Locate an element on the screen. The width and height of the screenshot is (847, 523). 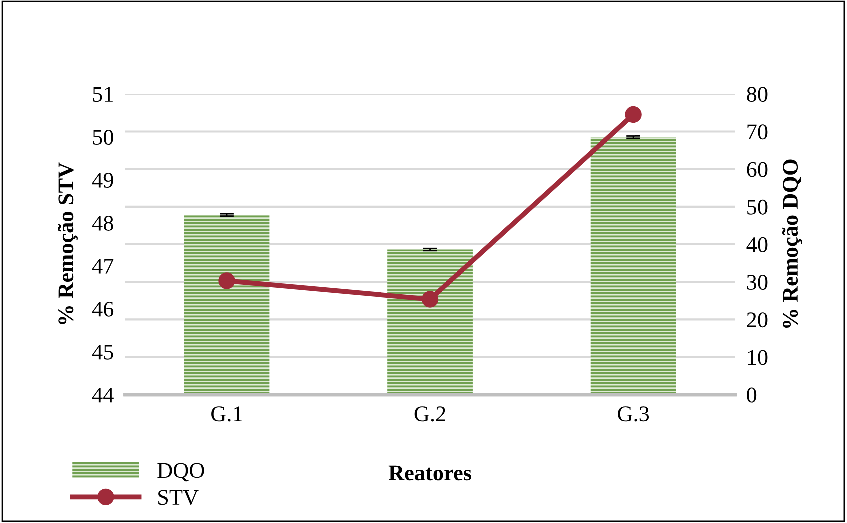
y2-tick-label: 60 is located at coordinates (757, 170).